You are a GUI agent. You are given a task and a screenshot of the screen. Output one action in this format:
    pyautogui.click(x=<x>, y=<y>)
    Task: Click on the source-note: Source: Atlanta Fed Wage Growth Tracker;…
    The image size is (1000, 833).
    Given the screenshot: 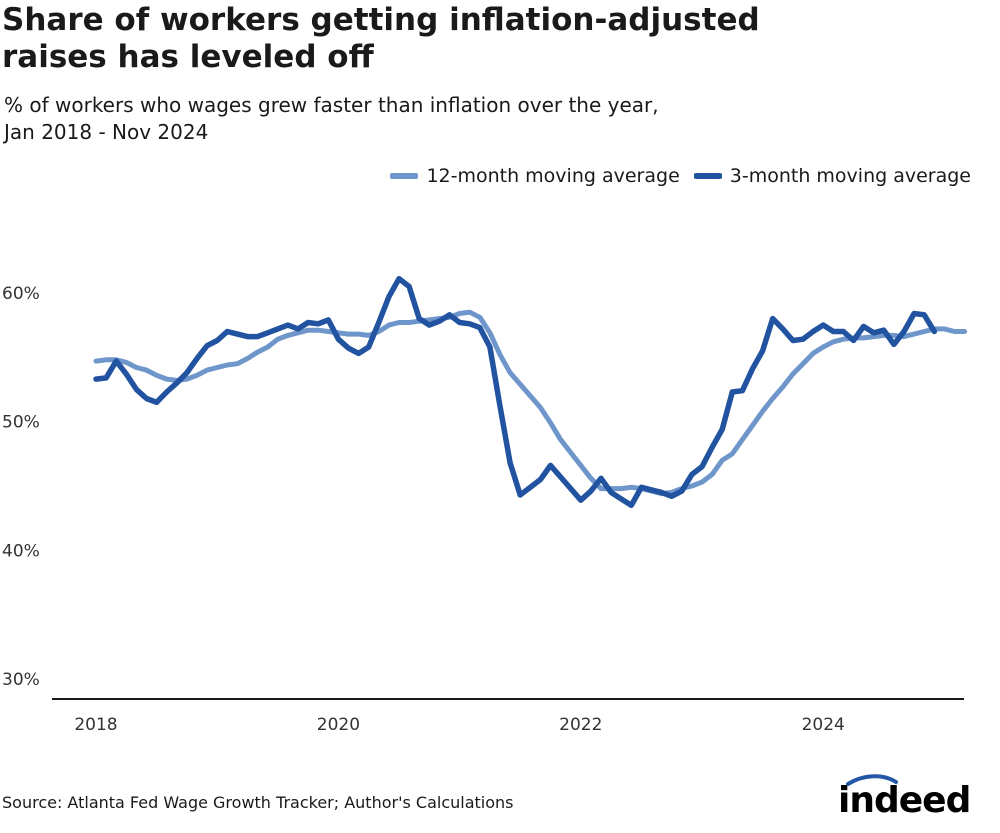 What is the action you would take?
    pyautogui.click(x=258, y=802)
    